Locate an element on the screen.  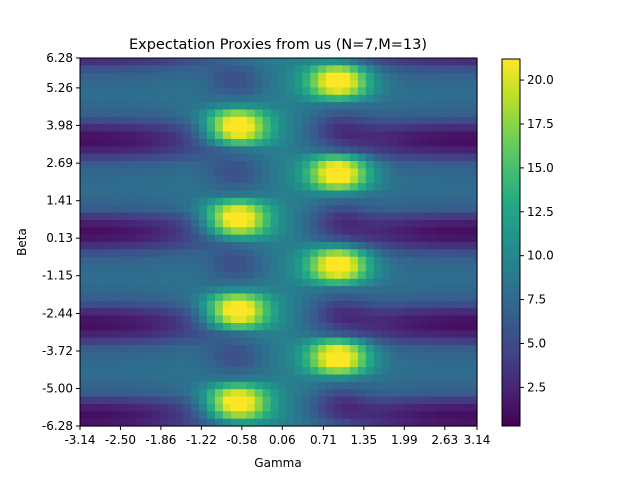
colorbar-tick-label: 15.0 is located at coordinates (540, 168).